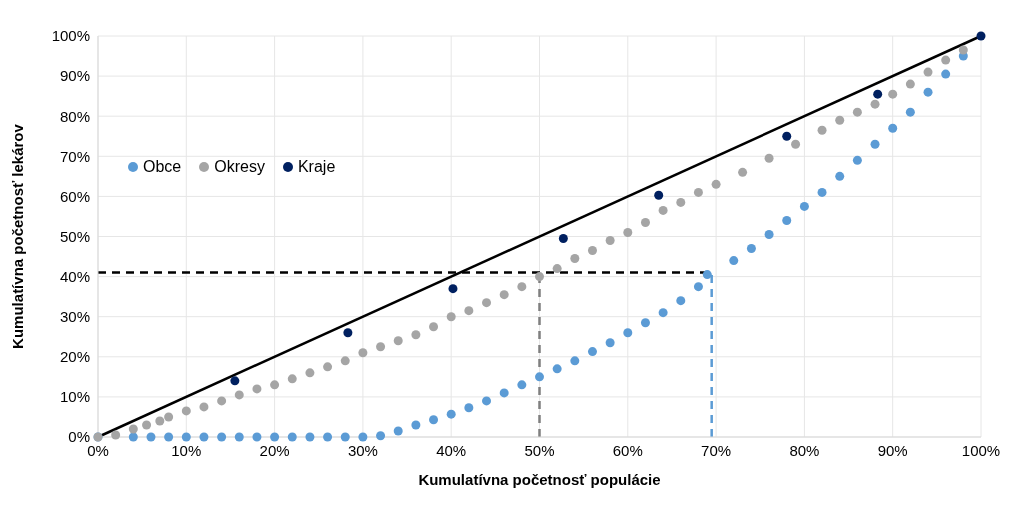 The image size is (1009, 505). Describe the element at coordinates (74, 357) in the screenshot. I see `y-tick-label: 20%` at that location.